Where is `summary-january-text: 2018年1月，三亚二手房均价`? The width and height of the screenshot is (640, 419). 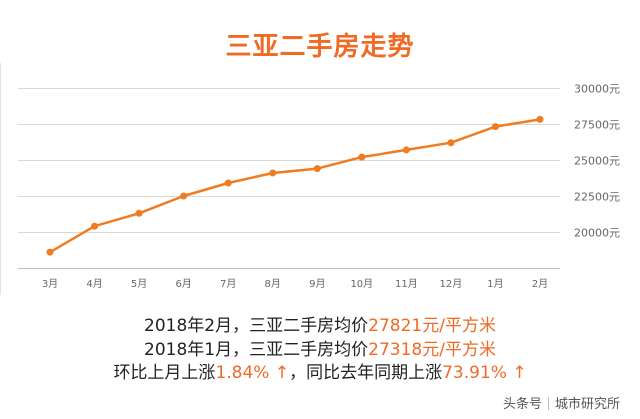
summary-january-text: 2018年1月，三亚二手房均价 is located at coordinates (256, 350).